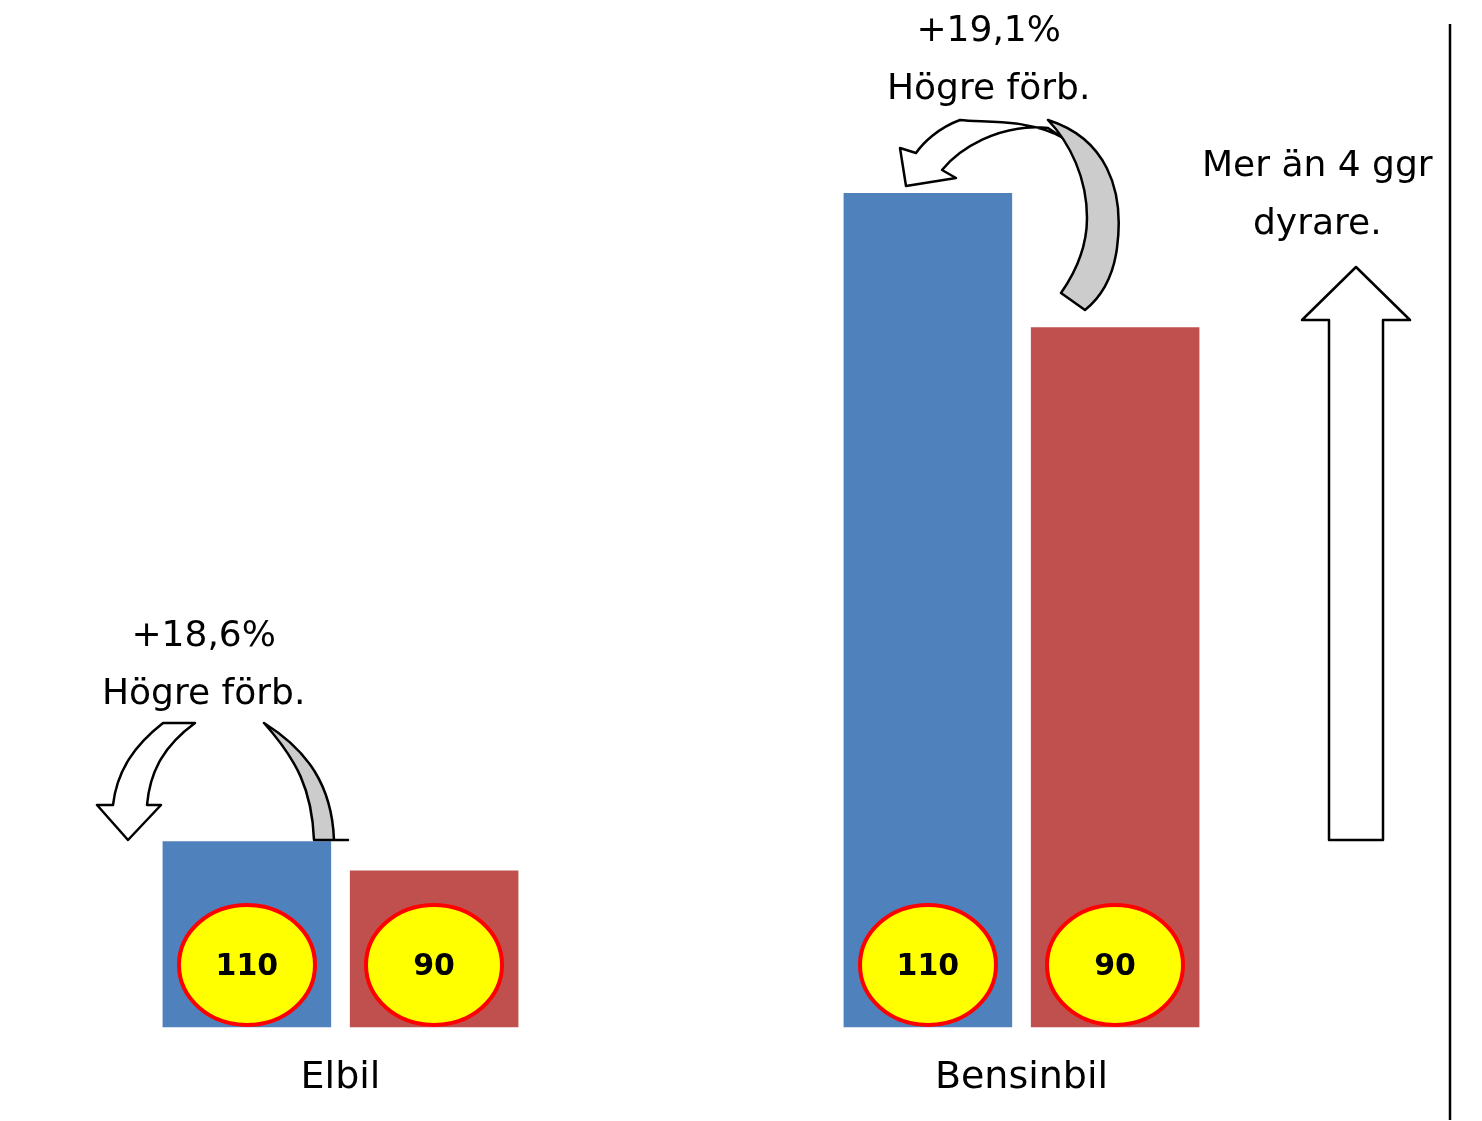 The image size is (1482, 1121). I want to click on text: +19,1% Högre förb., so click(989, 58).